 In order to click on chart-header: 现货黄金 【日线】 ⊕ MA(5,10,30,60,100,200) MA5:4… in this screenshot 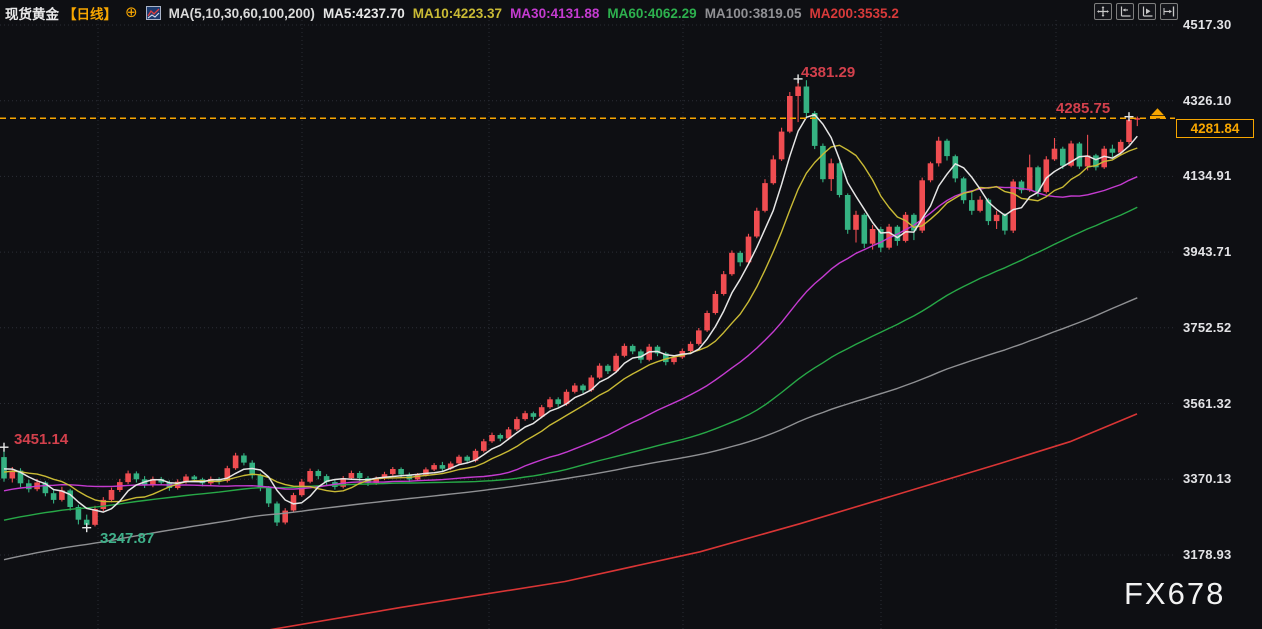, I will do `click(452, 13)`.